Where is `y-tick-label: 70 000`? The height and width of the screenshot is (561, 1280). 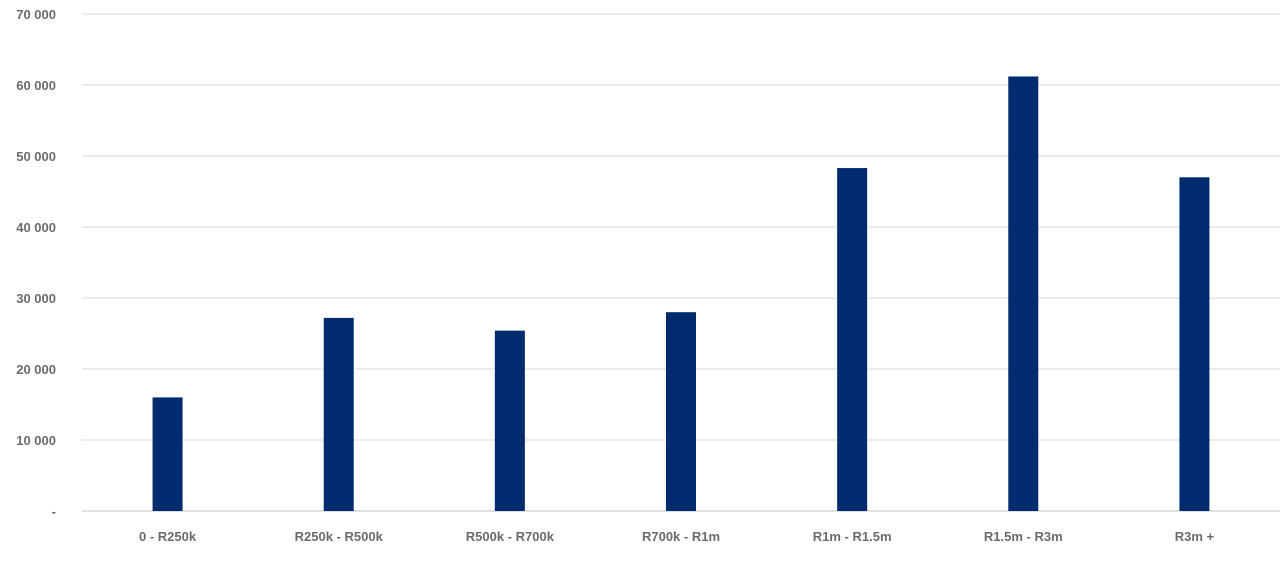 y-tick-label: 70 000 is located at coordinates (36, 14).